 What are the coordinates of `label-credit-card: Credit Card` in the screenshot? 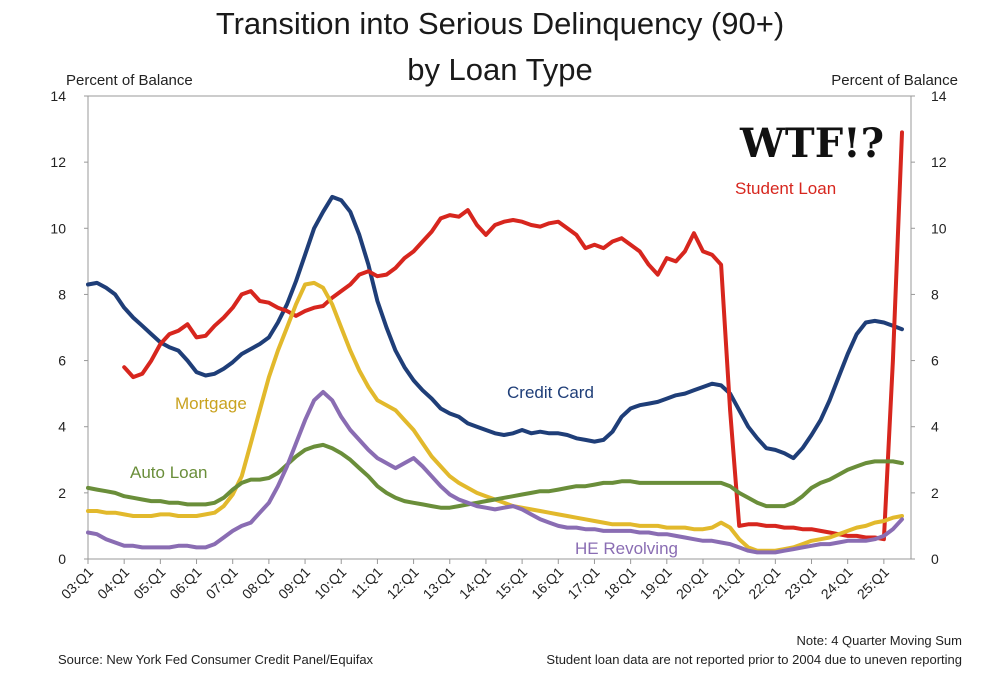 It's located at (550, 392).